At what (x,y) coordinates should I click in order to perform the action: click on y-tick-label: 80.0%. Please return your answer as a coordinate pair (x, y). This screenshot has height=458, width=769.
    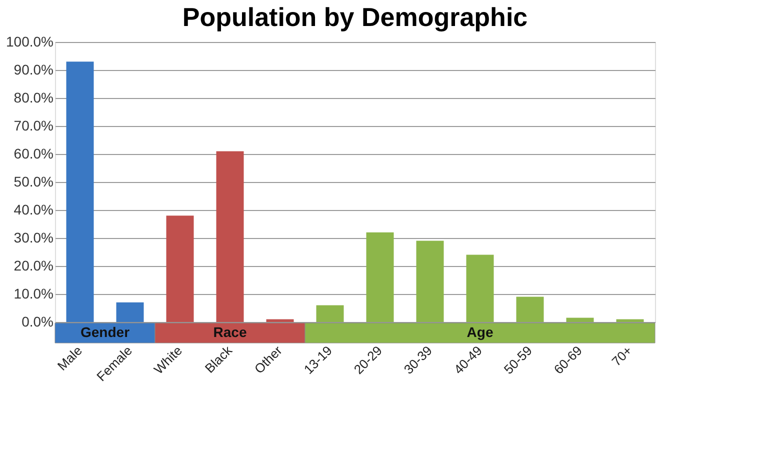
    Looking at the image, I should click on (34, 98).